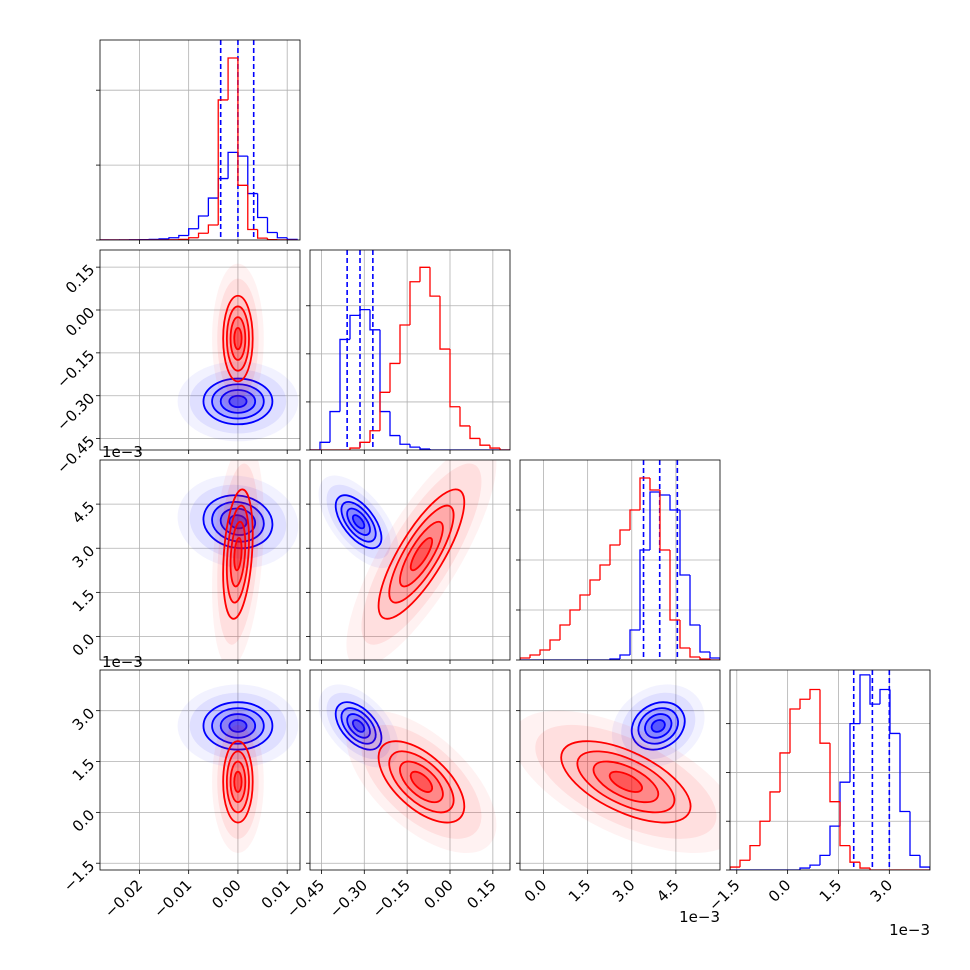 The image size is (970, 970). I want to click on y-tick-label: −0.45, so click(75, 454).